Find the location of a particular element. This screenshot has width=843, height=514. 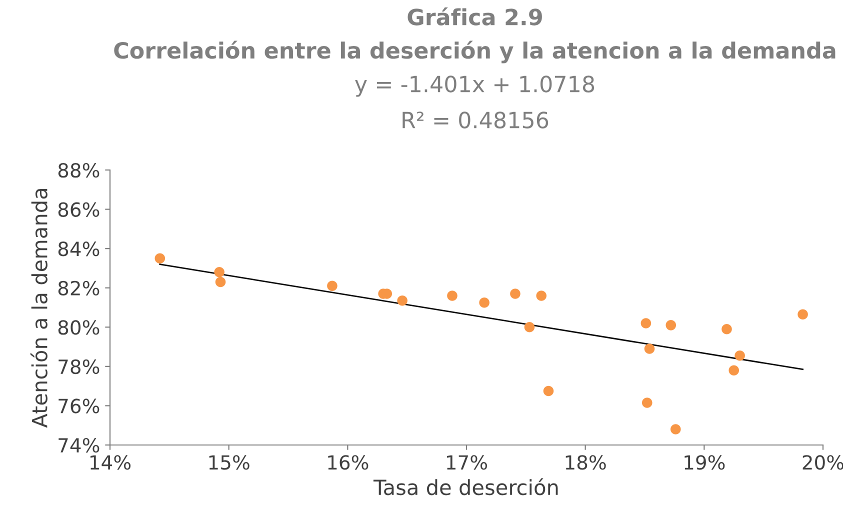

y-axis-title: Atención a la demanda is located at coordinates (39, 308).